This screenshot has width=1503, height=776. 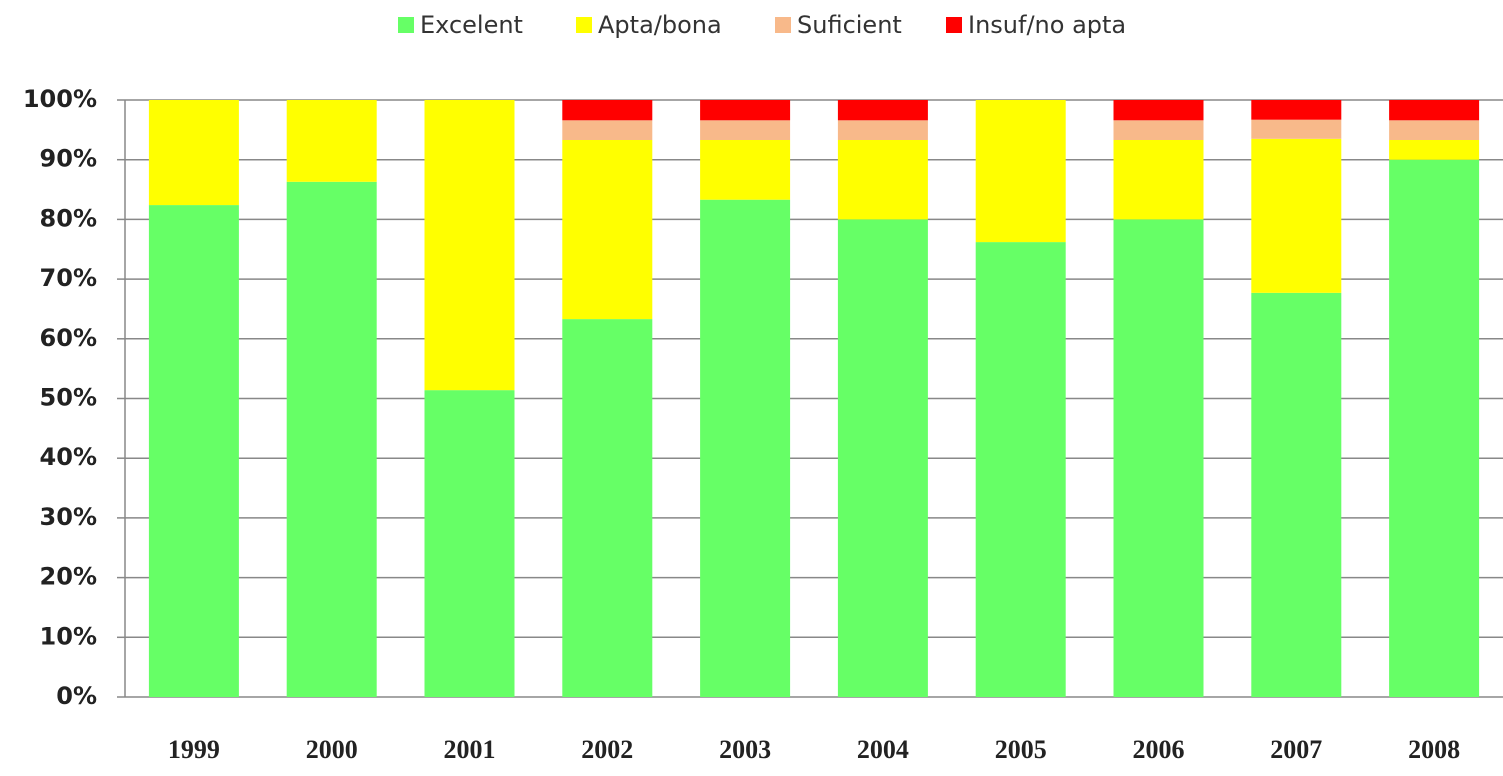 I want to click on x-tick-label: 2004, so click(x=883, y=749).